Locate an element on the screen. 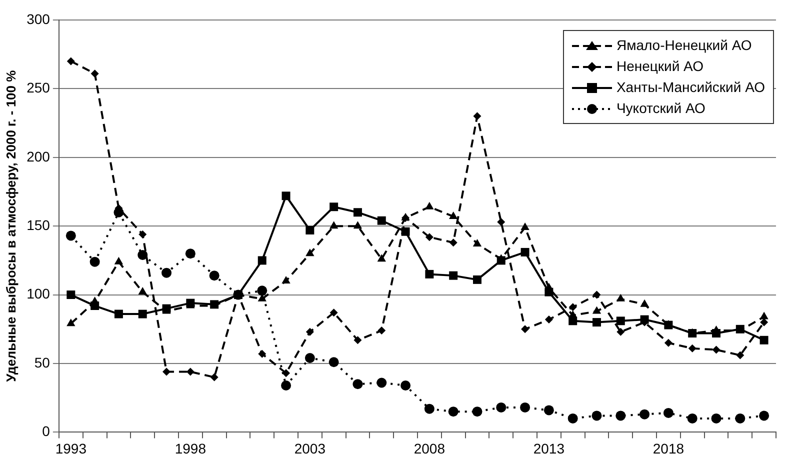 The height and width of the screenshot is (461, 786). x-tick-label: 2018 is located at coordinates (668, 448).